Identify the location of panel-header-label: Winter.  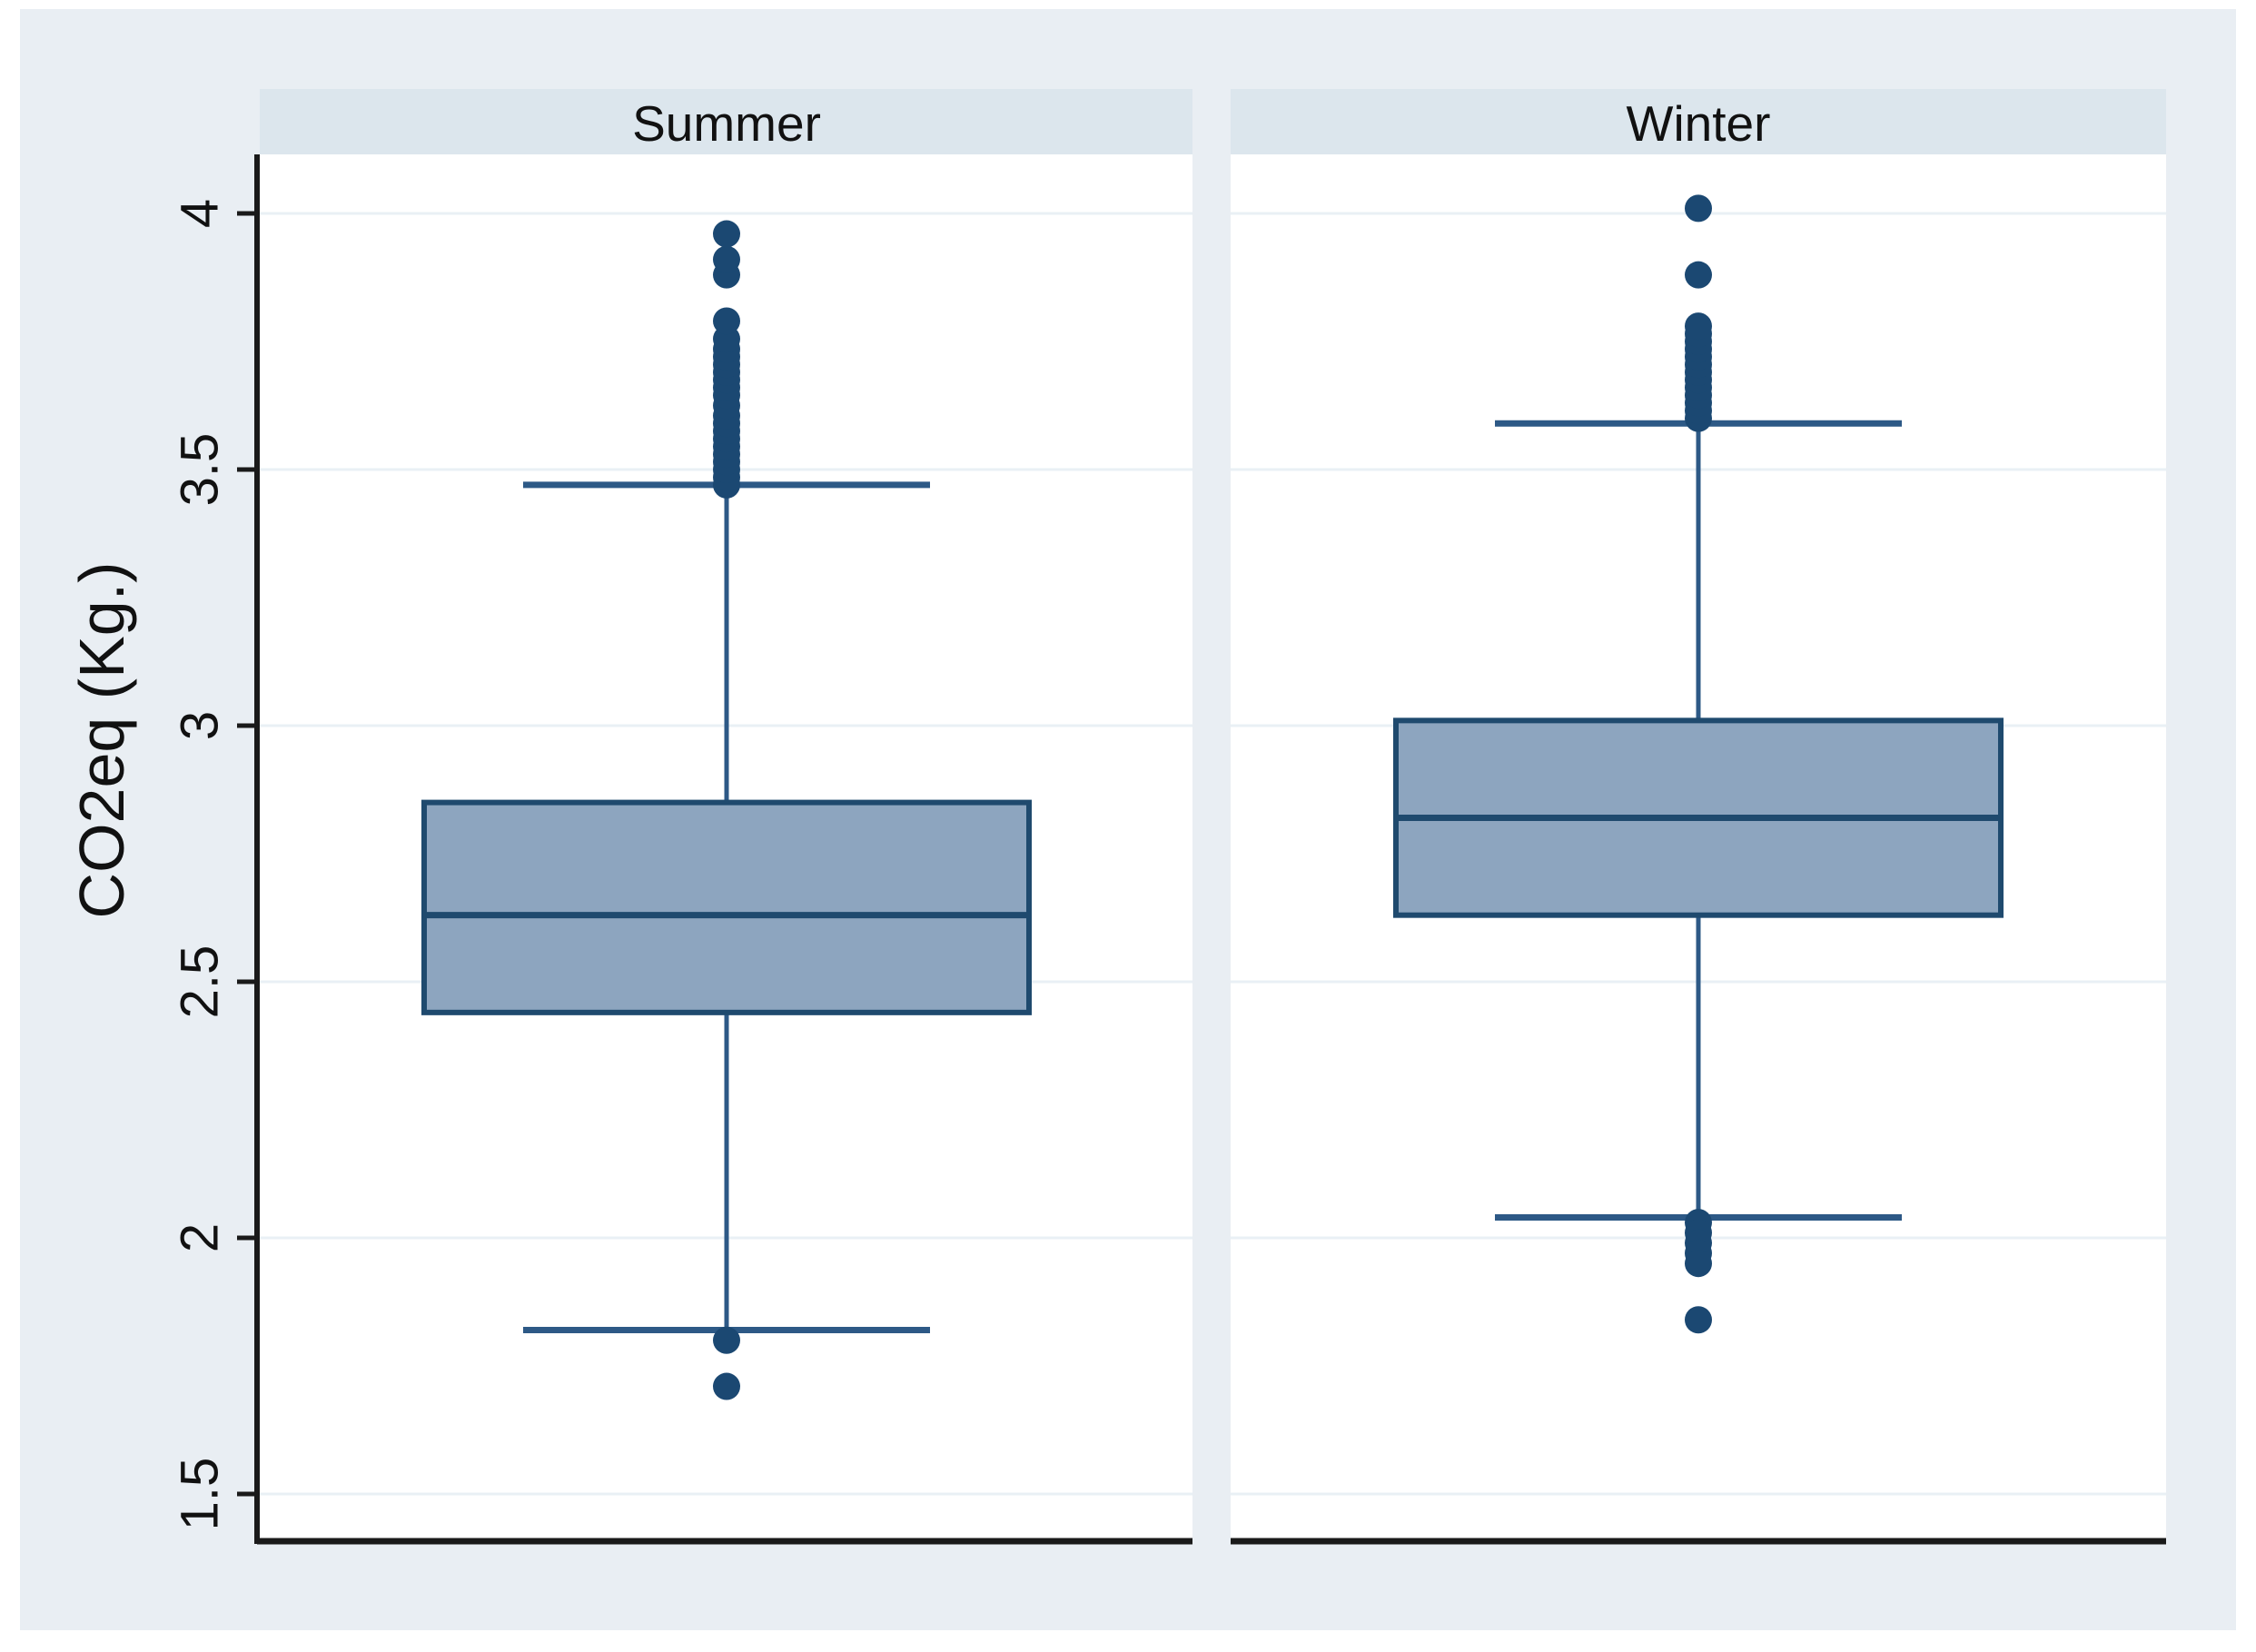
(1699, 123).